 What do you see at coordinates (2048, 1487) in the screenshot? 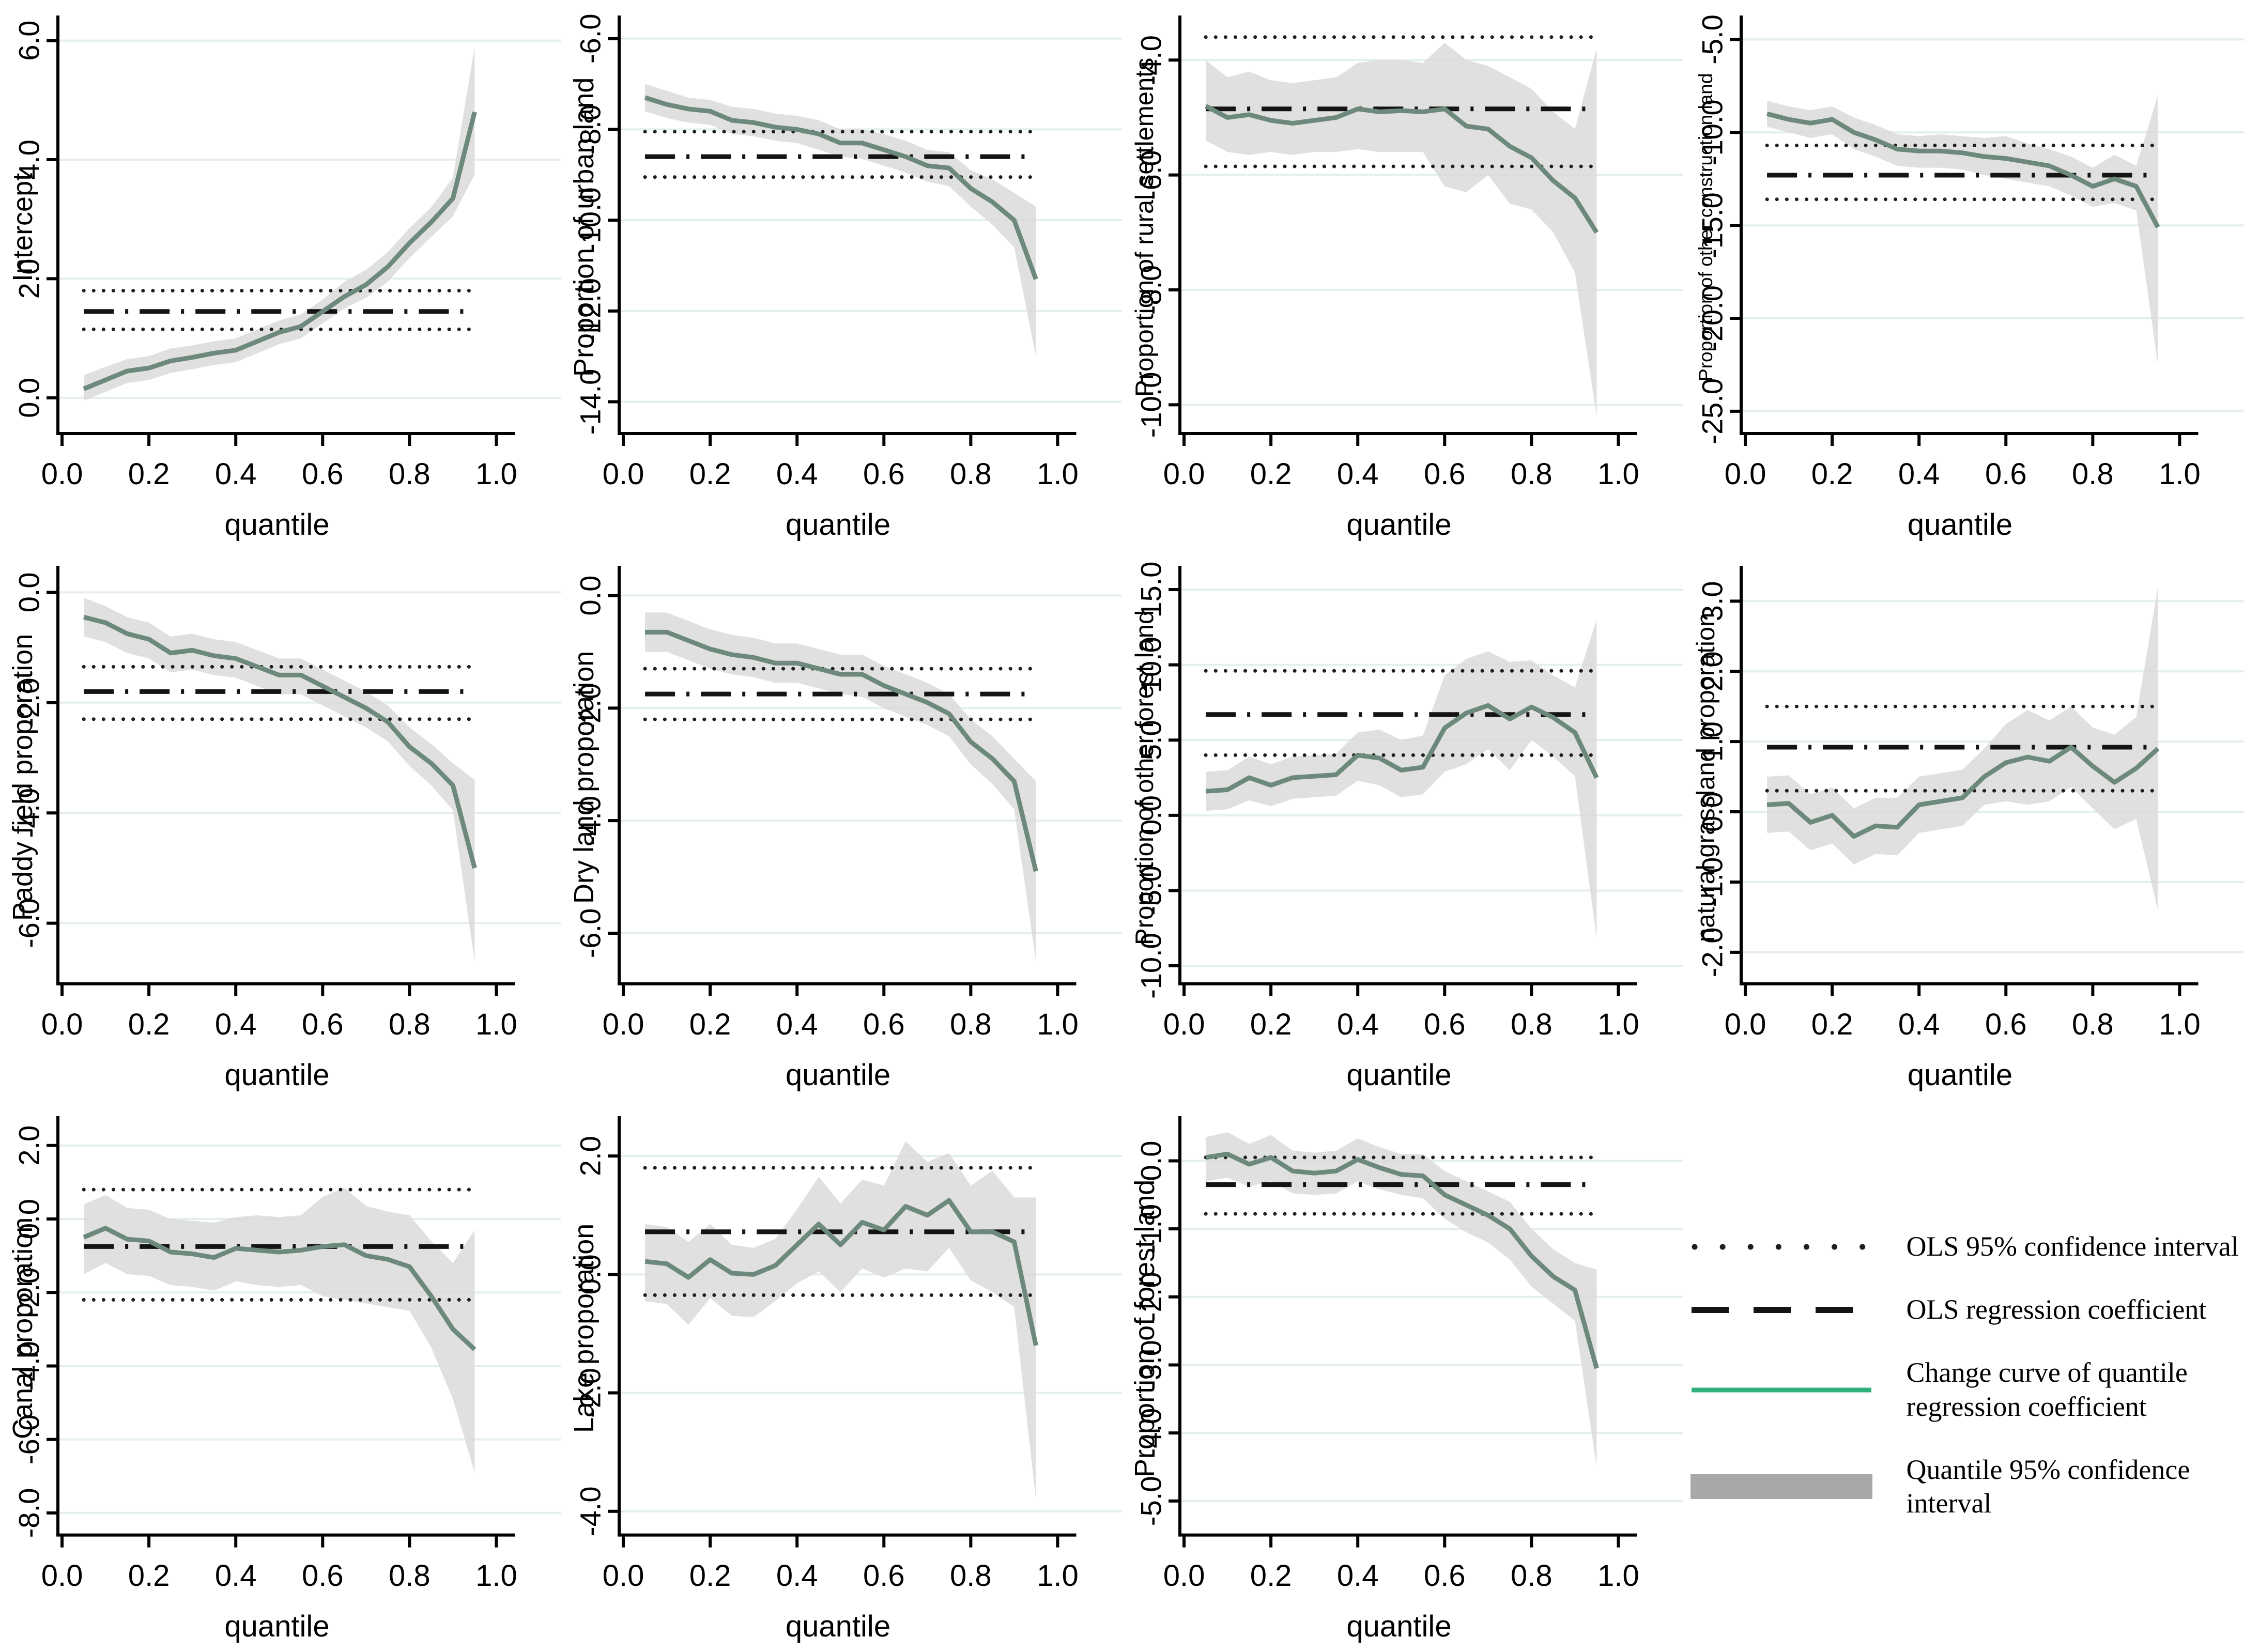
I see `legend-label: Quantile 95% confidence interval` at bounding box center [2048, 1487].